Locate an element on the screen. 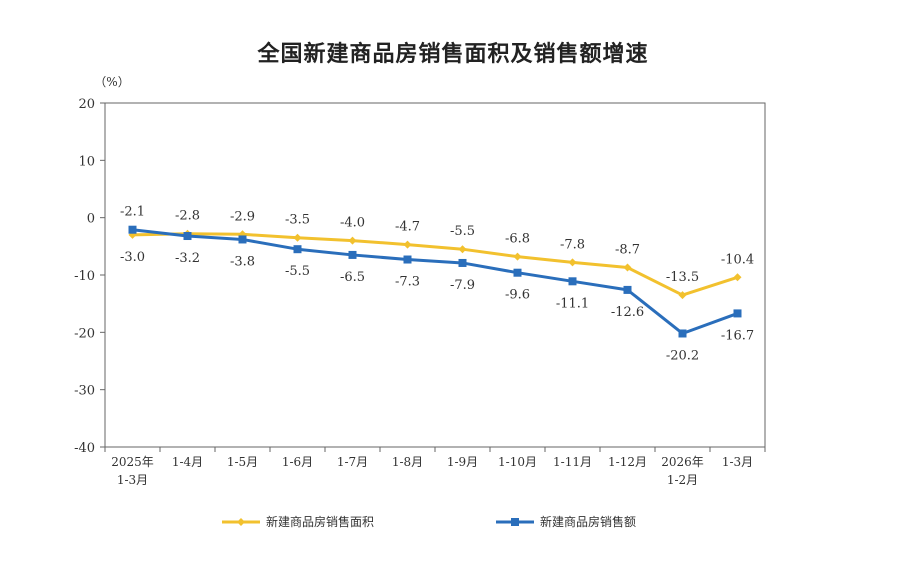  series-points is located at coordinates (435, 281).